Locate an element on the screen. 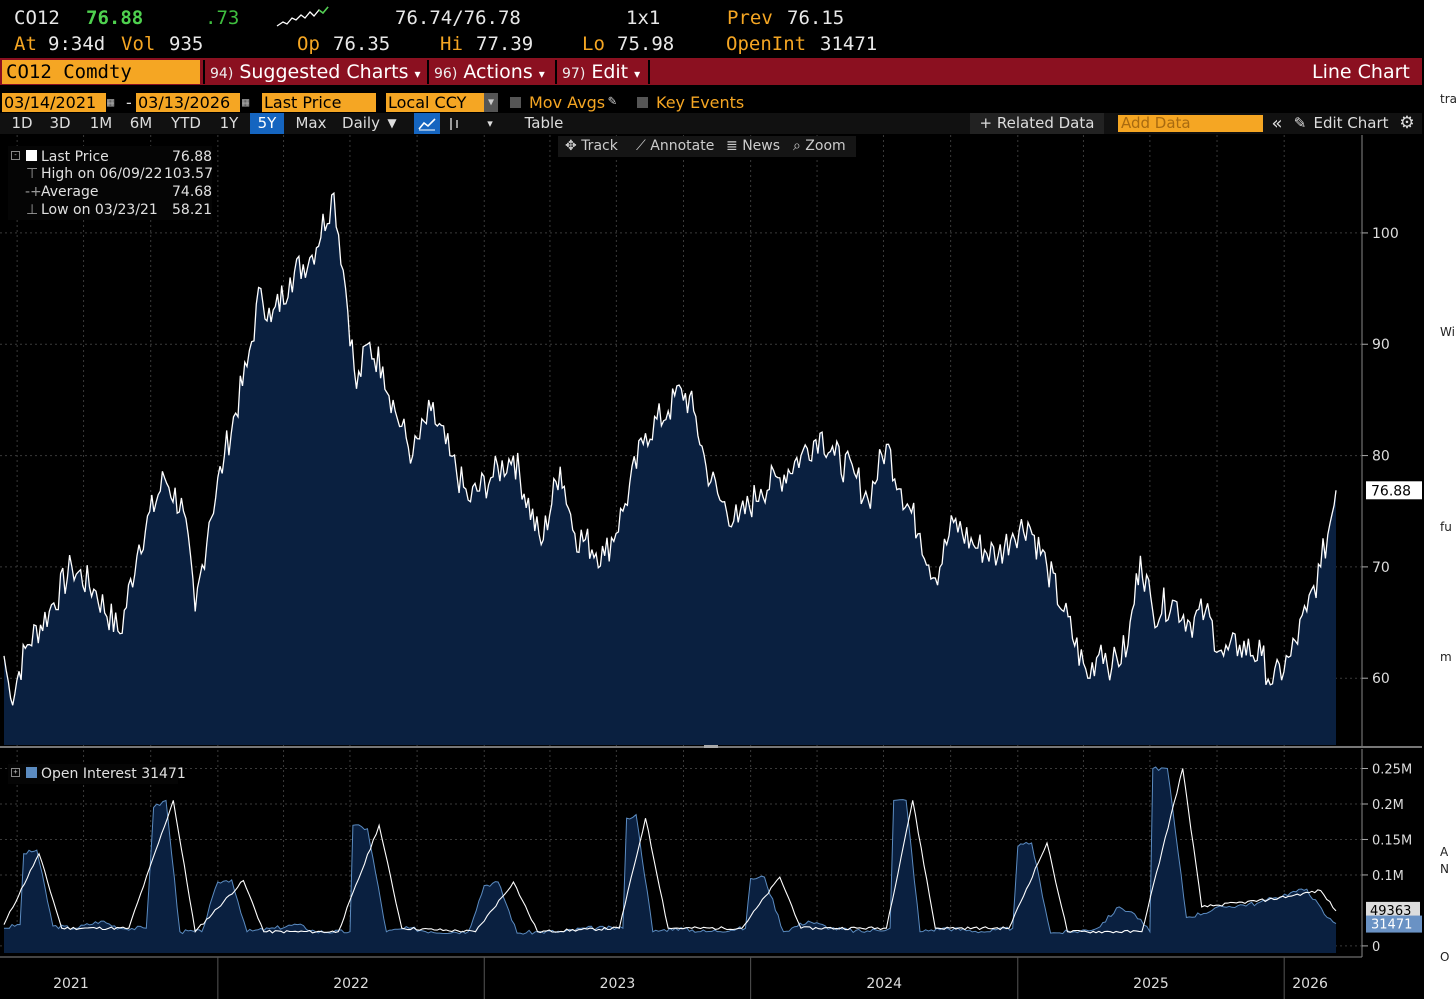 This screenshot has height=999, width=1456. period-5y: 5Y is located at coordinates (267, 123).